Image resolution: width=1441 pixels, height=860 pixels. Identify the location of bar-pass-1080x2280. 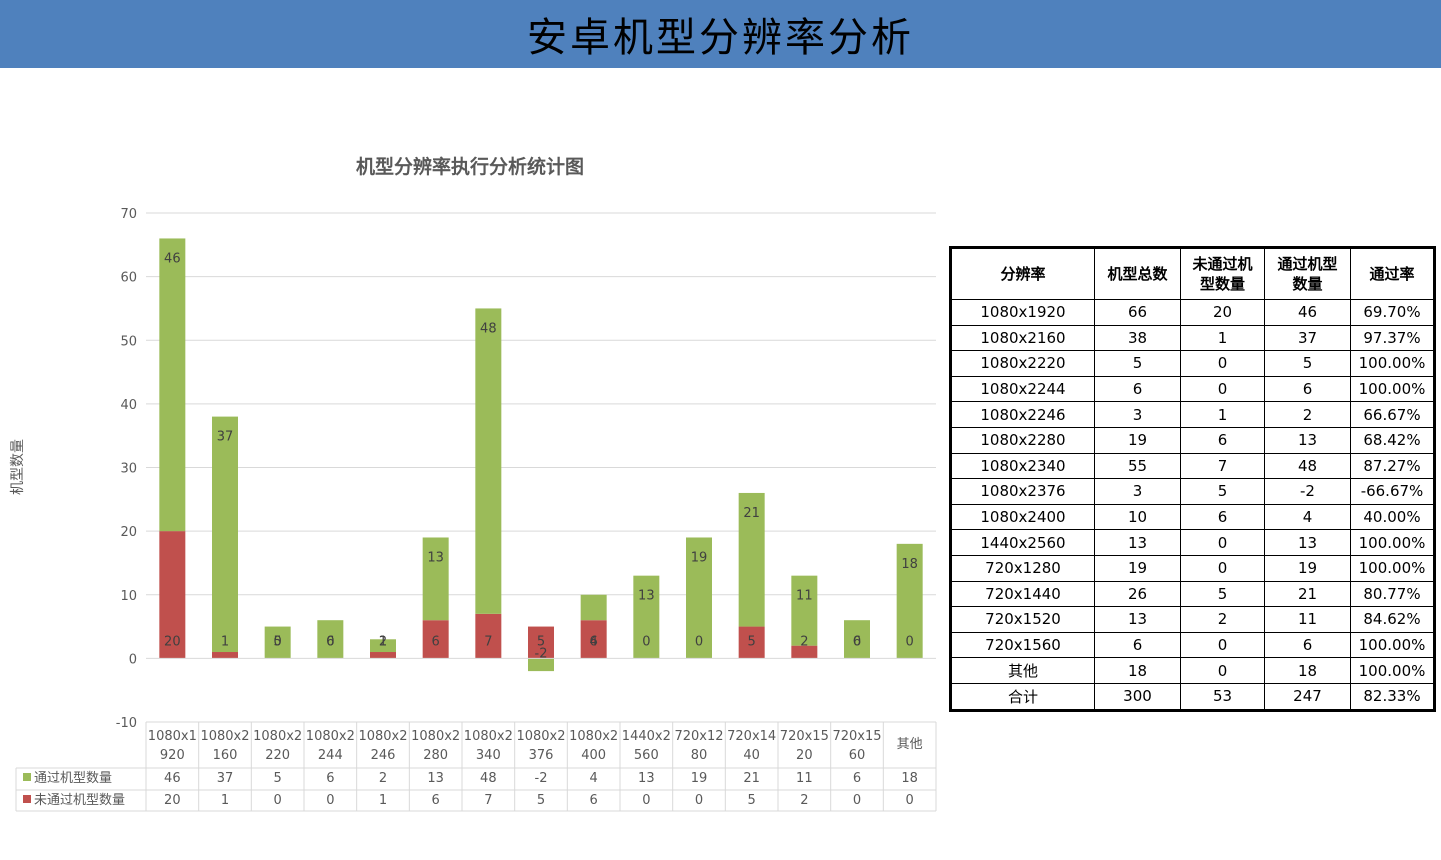
(435, 579).